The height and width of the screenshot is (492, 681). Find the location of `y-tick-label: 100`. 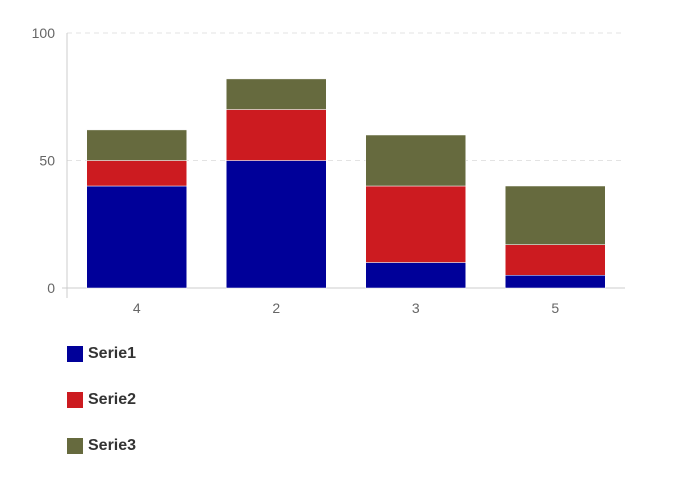

y-tick-label: 100 is located at coordinates (44, 33).